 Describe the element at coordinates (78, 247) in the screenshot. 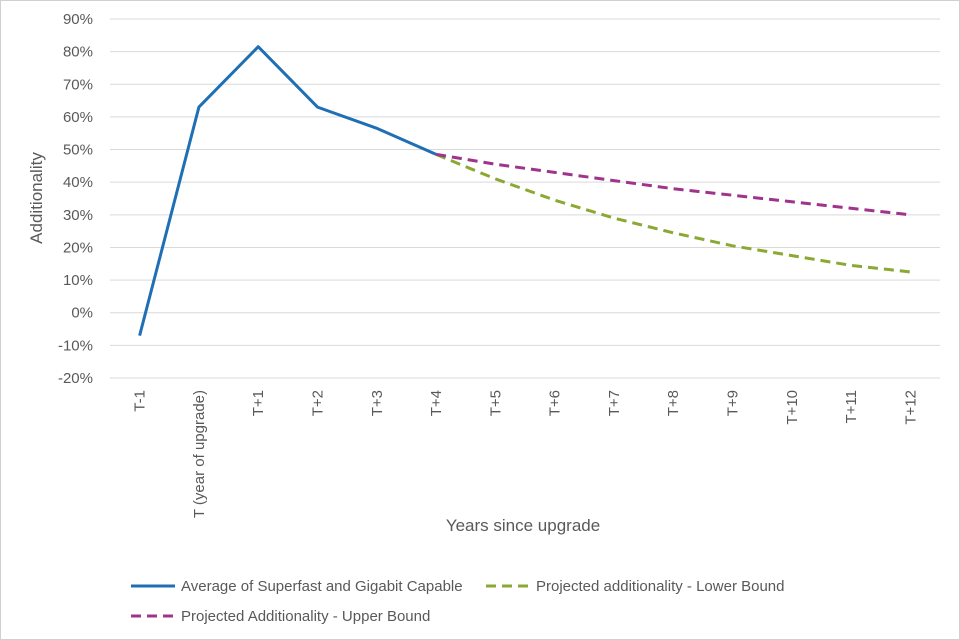

I see `y-tick-label: 20%` at that location.